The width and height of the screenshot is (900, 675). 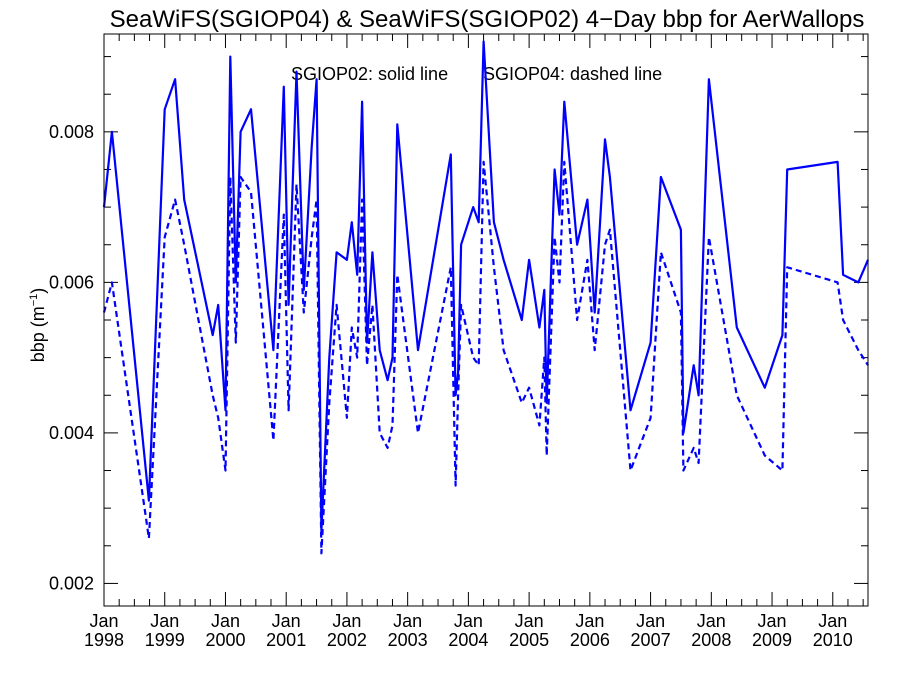 What do you see at coordinates (71, 132) in the screenshot?
I see `y-tick-label: 0.008` at bounding box center [71, 132].